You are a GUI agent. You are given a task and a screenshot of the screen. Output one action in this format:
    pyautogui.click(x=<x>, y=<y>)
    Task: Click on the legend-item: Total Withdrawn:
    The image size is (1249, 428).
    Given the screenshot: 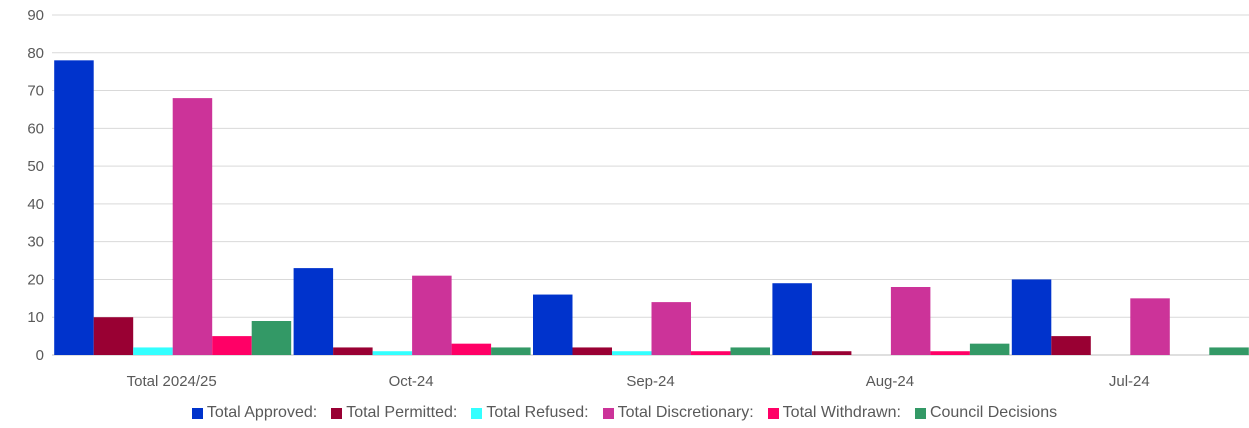 What is the action you would take?
    pyautogui.click(x=834, y=413)
    